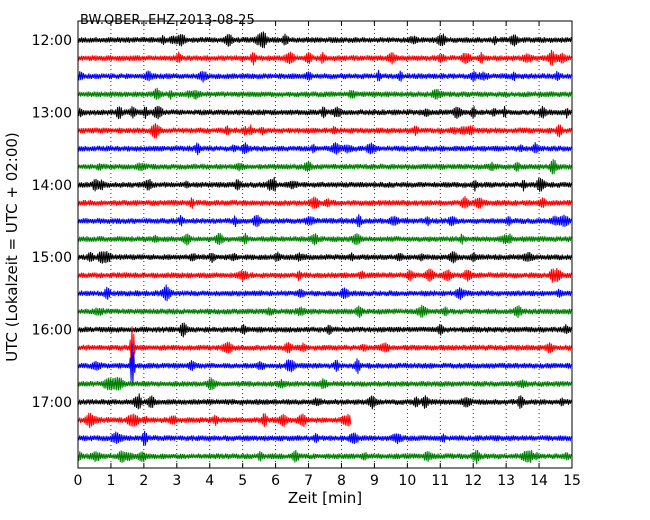 This screenshot has width=650, height=520. I want to click on x-tick-label: 2, so click(143, 481).